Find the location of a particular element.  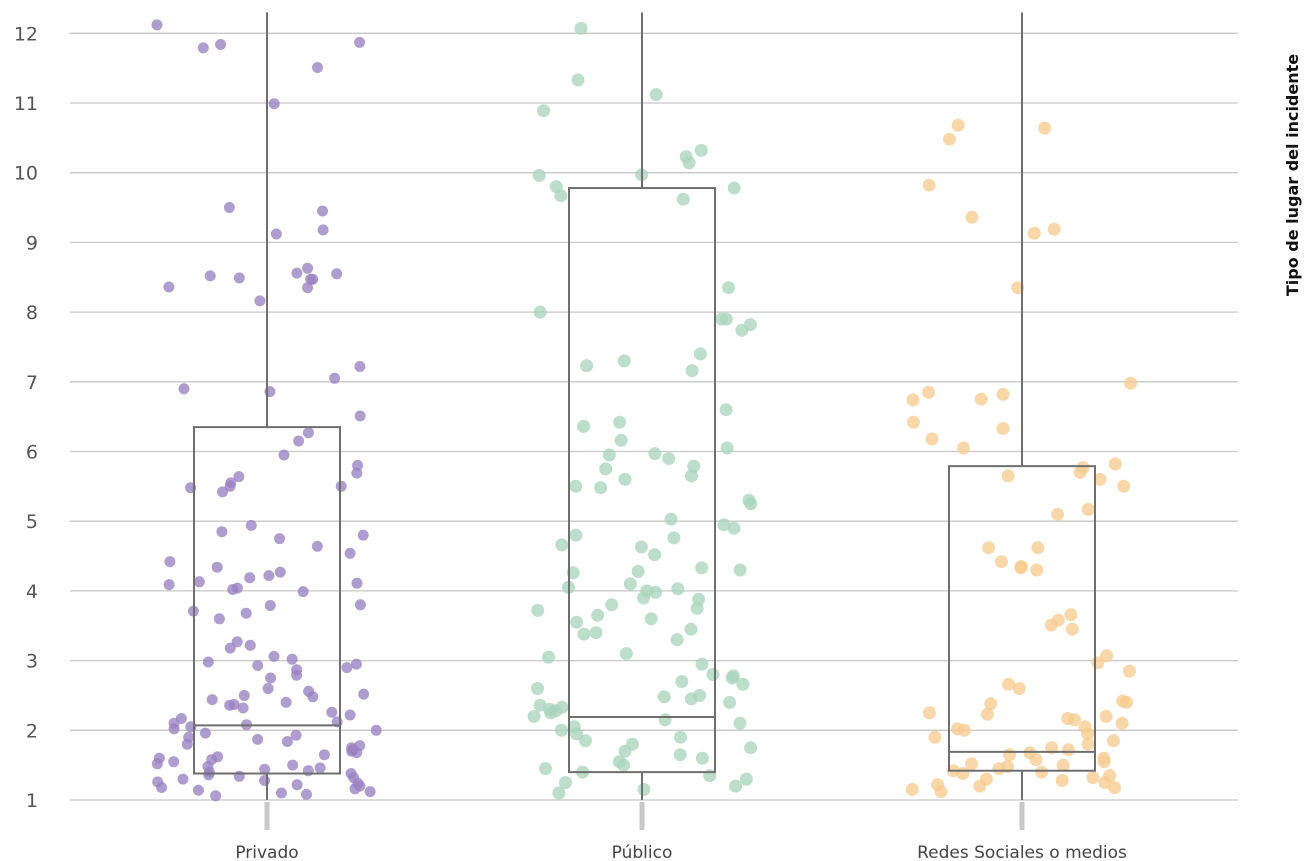

x-axis-ticks is located at coordinates (644, 816).